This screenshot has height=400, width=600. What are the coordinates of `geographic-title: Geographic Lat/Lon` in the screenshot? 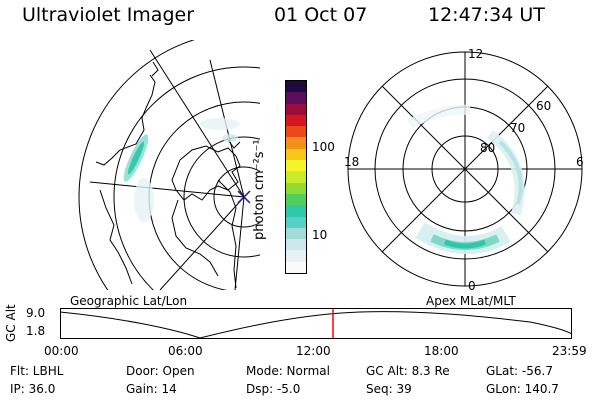 It's located at (129, 301).